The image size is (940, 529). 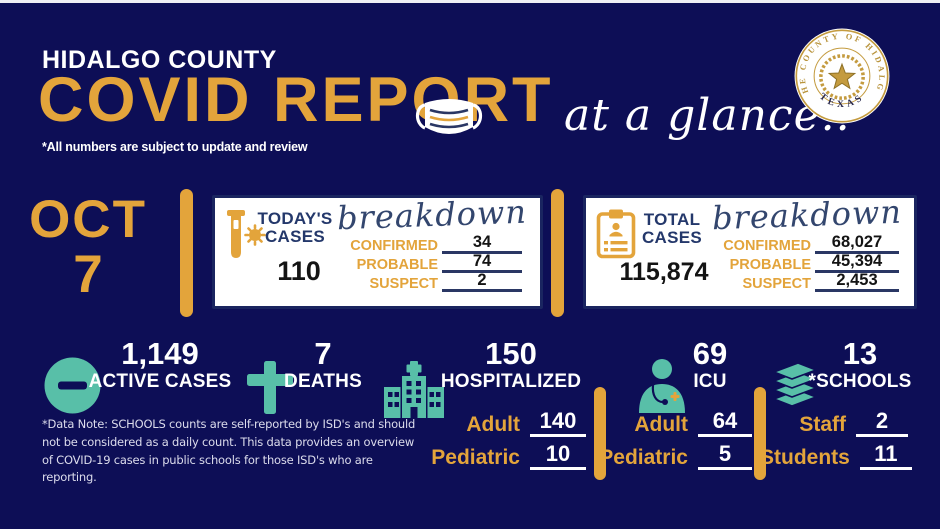 I want to click on substat-row: Pediatric 5, so click(x=674, y=456).